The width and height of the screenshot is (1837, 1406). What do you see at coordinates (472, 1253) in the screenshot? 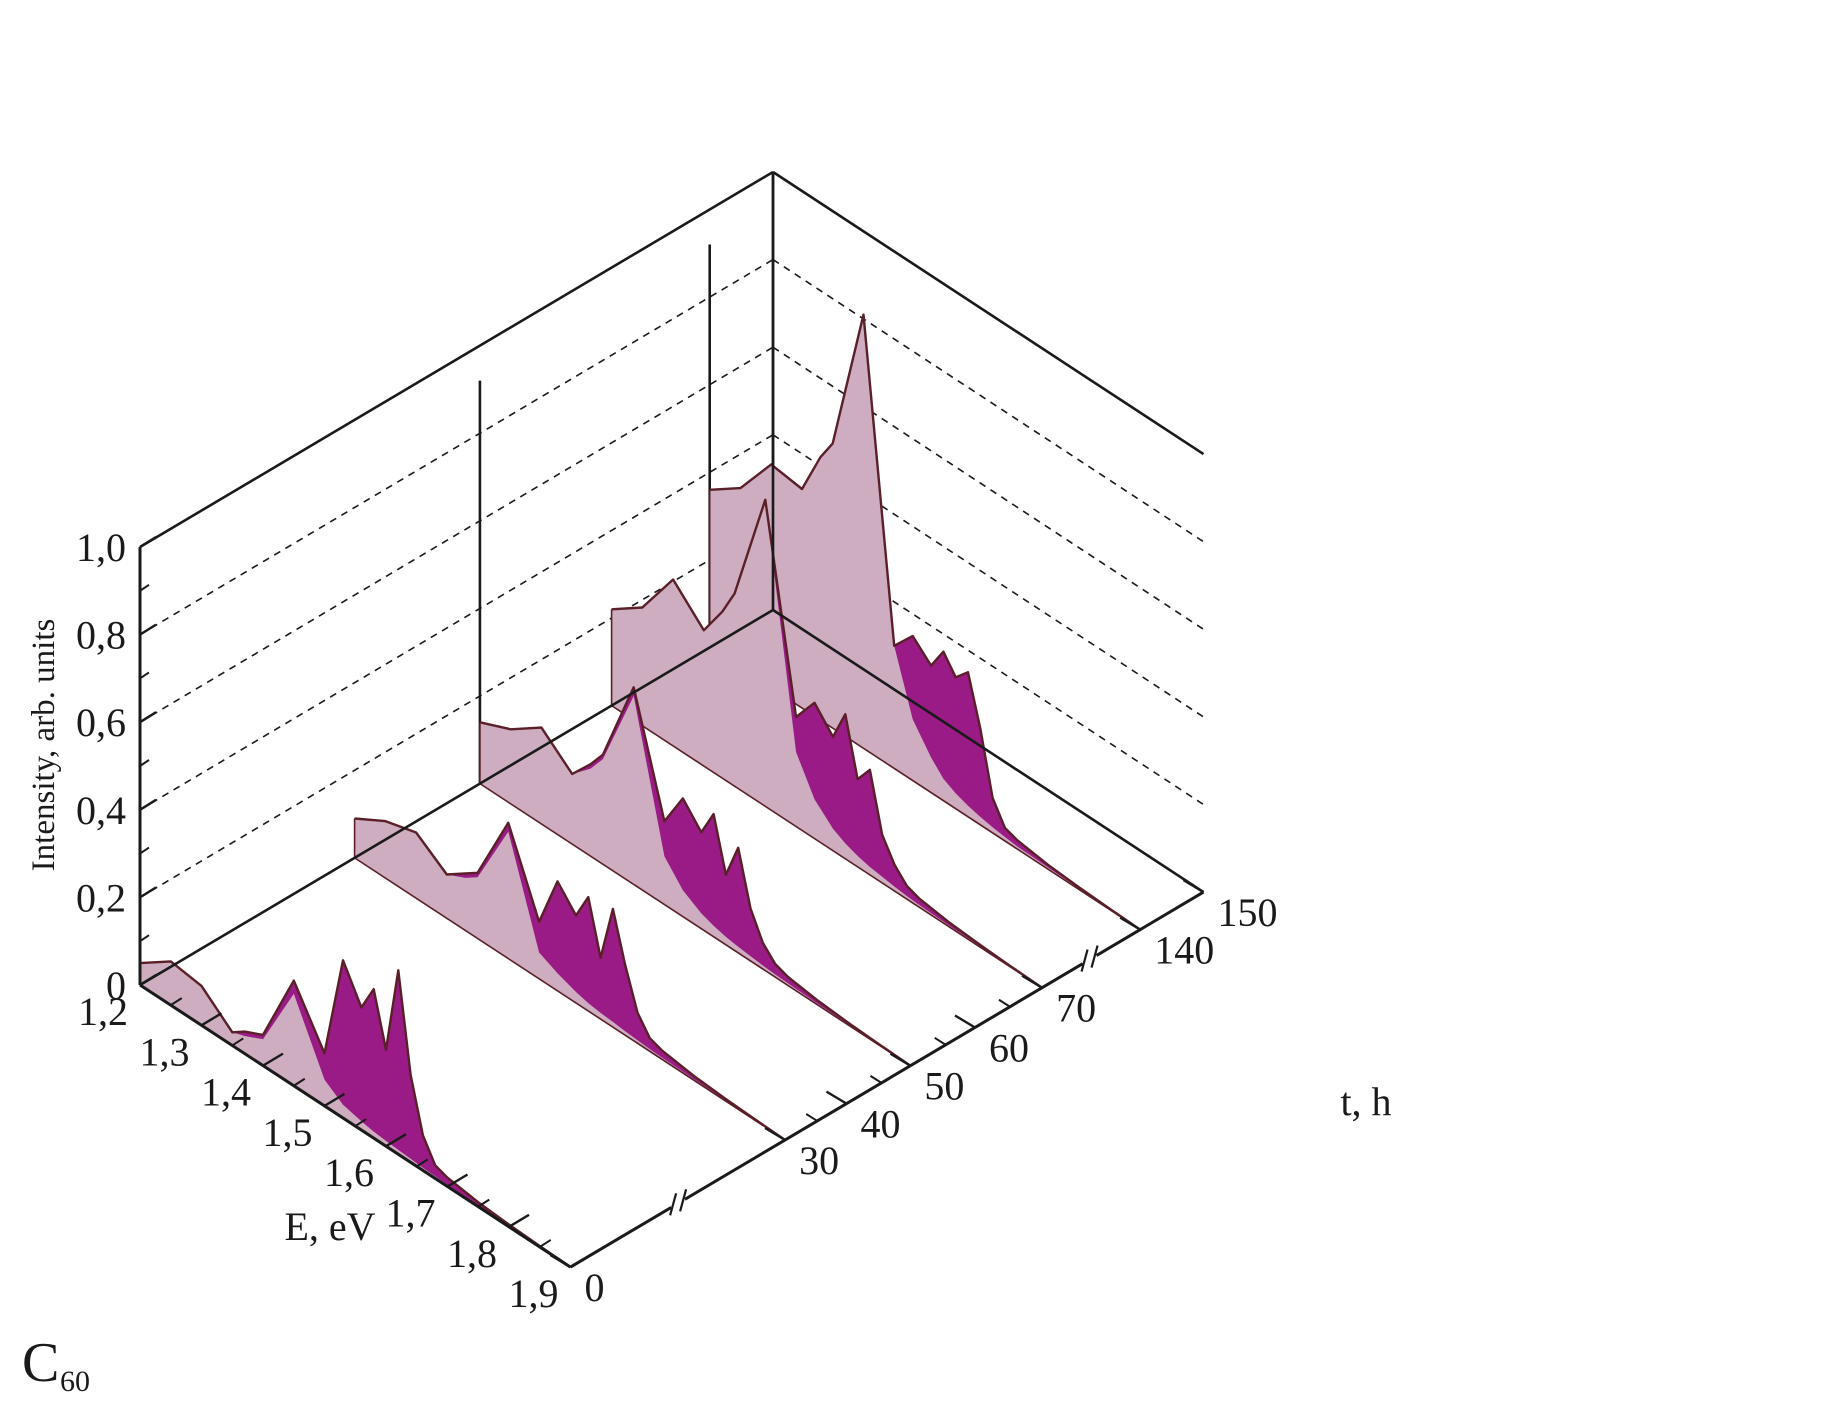
I see `x-tick-label: 1,8` at bounding box center [472, 1253].